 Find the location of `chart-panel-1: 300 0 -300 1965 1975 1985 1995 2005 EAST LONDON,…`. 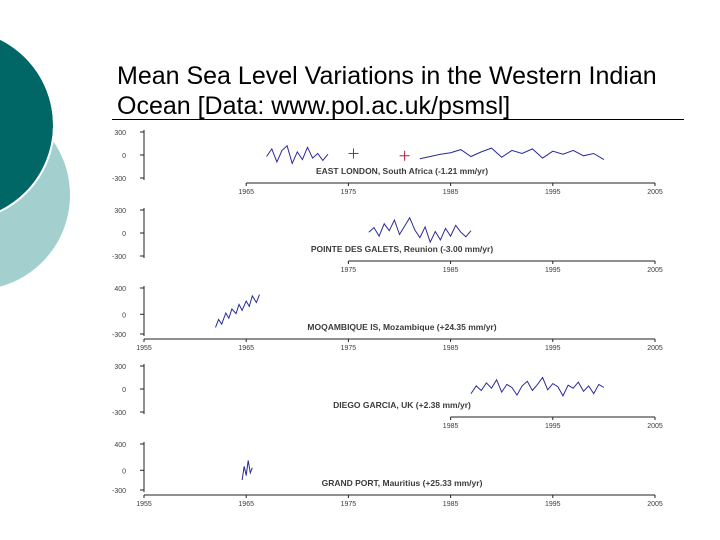

chart-panel-1: 300 0 -300 1965 1975 1985 1995 2005 EAST LONDON,… is located at coordinates (387, 163).